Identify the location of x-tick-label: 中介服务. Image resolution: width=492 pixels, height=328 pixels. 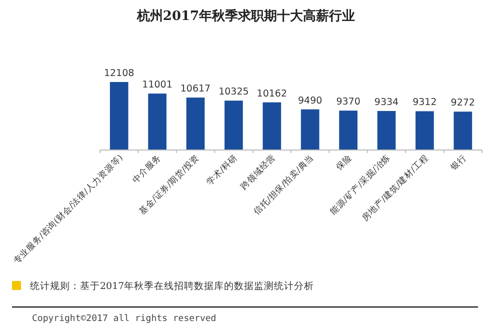
(147, 169).